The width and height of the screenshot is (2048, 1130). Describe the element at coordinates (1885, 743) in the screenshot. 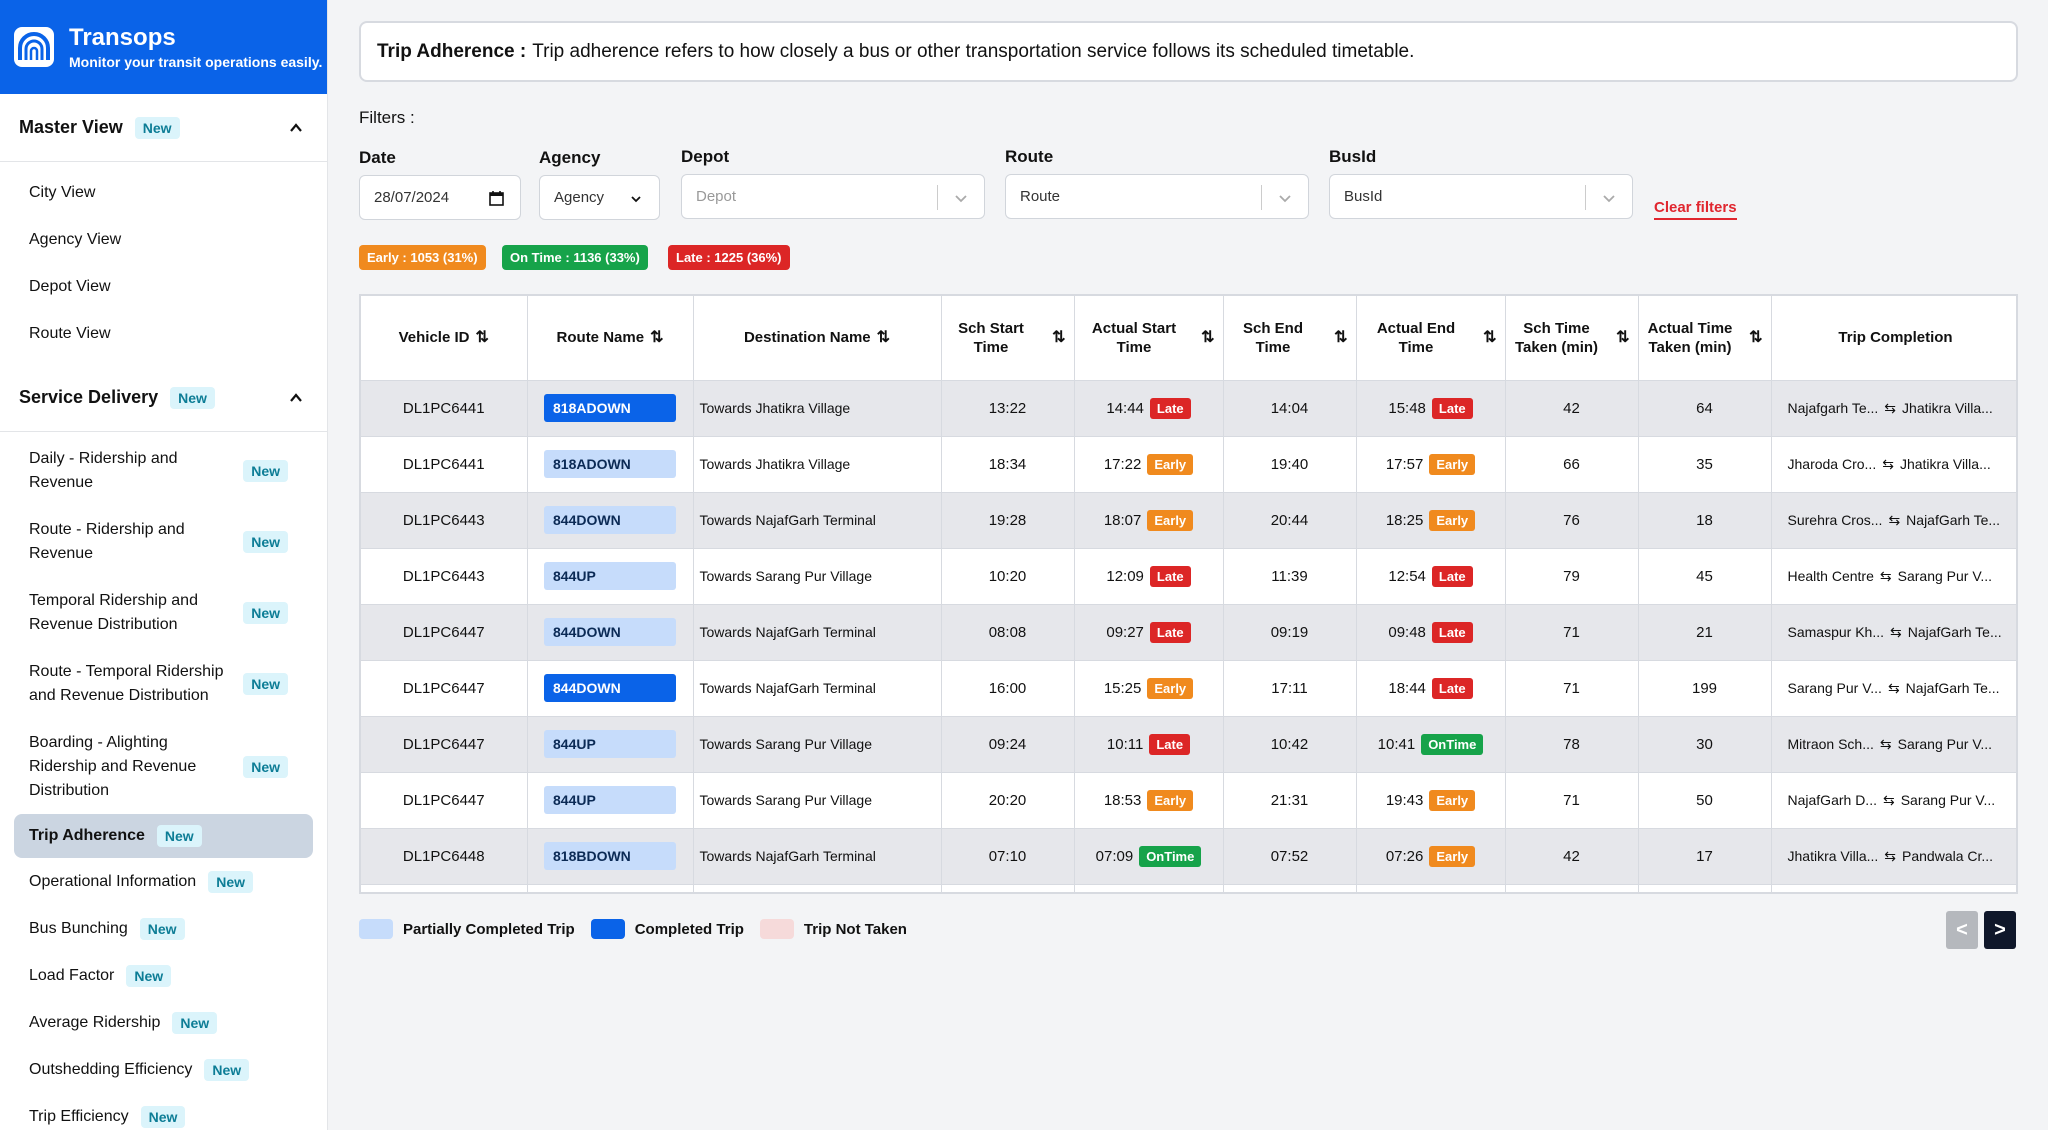

I see `swap-arrows-icon: ⇆` at that location.